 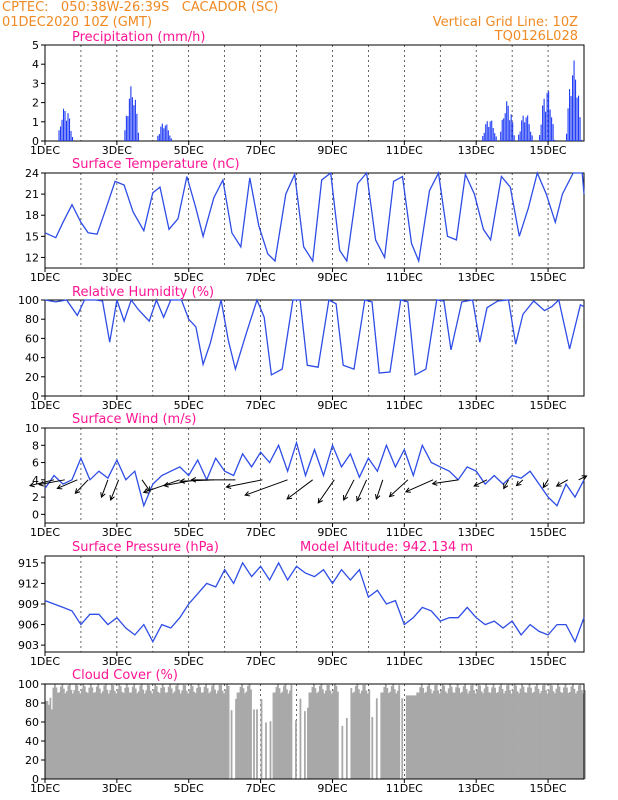 I want to click on y-tick-label: 906, so click(x=28, y=625).